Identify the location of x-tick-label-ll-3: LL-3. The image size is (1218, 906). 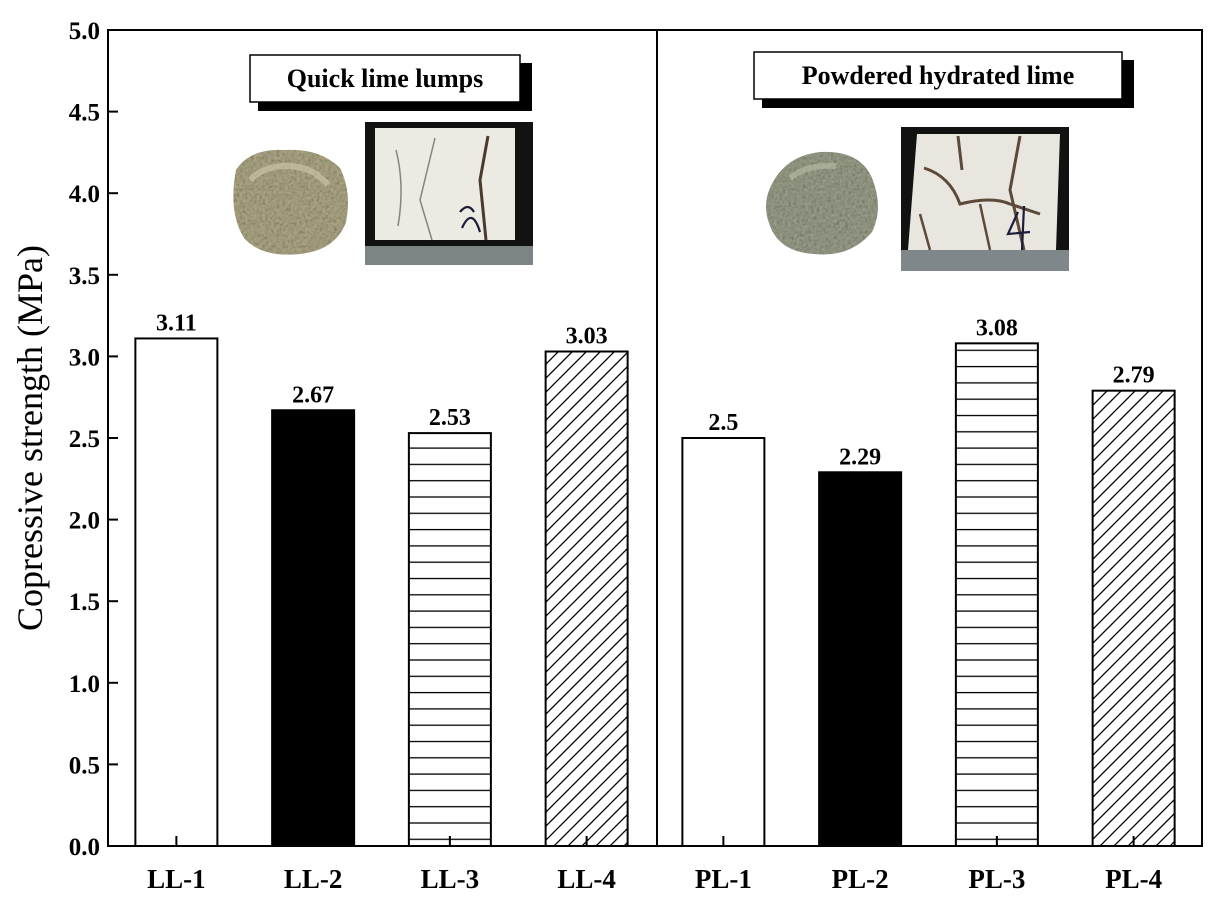
(450, 879).